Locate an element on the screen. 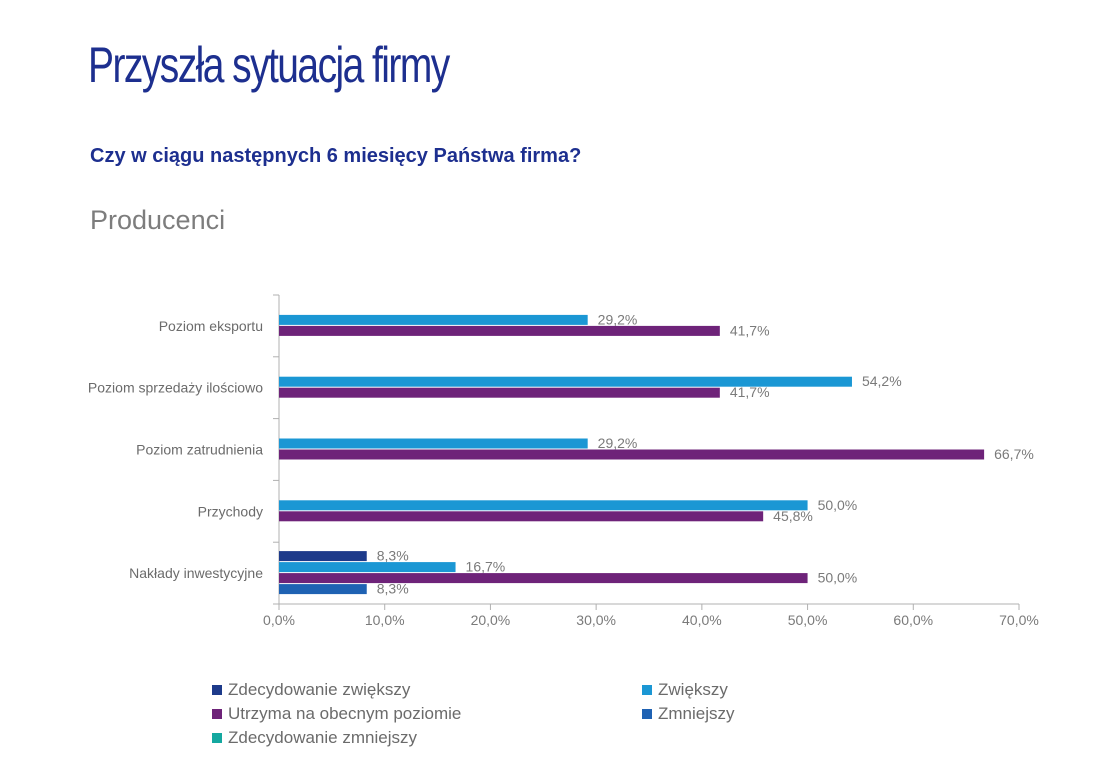  legend-label: Zdecydowanie zwiększy is located at coordinates (319, 689).